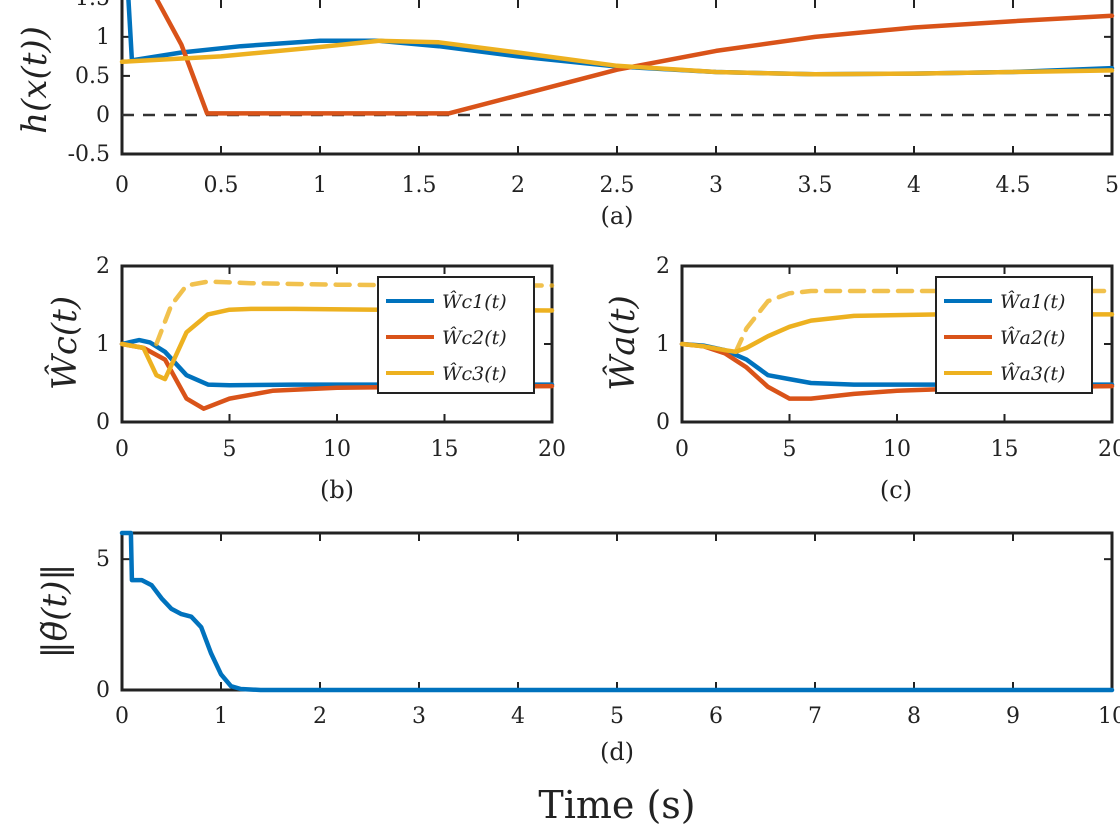 This screenshot has width=1120, height=840. Describe the element at coordinates (64, 343) in the screenshot. I see `y-axis-label: Ŵc(t)` at that location.